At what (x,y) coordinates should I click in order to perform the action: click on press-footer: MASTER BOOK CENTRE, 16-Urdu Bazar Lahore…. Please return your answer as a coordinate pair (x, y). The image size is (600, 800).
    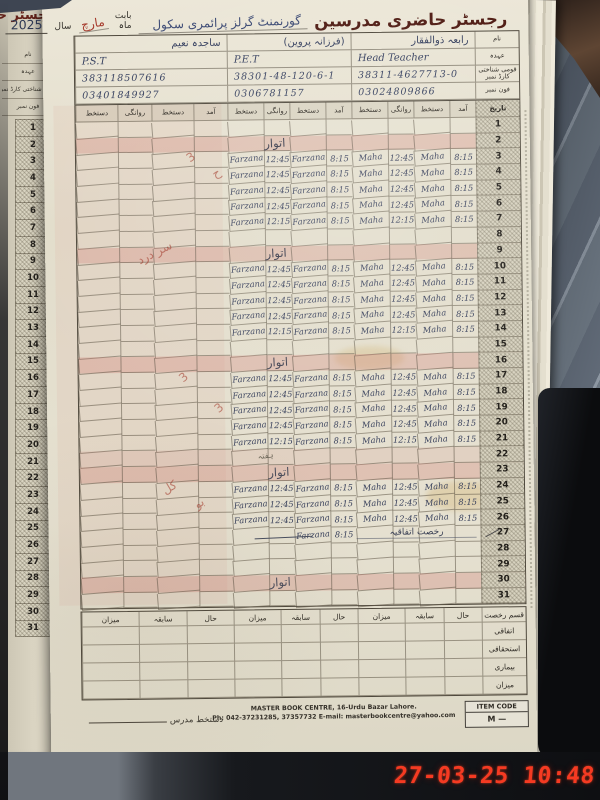
    Looking at the image, I should click on (334, 713).